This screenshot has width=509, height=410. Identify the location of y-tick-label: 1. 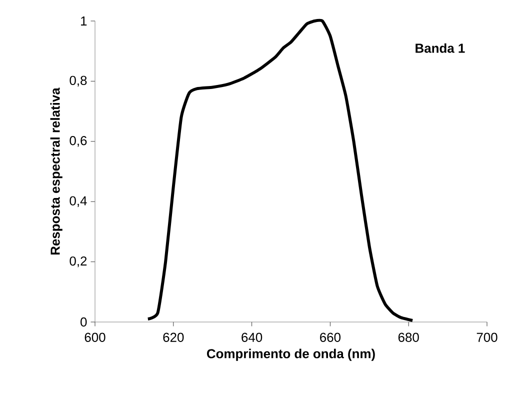
(84, 21).